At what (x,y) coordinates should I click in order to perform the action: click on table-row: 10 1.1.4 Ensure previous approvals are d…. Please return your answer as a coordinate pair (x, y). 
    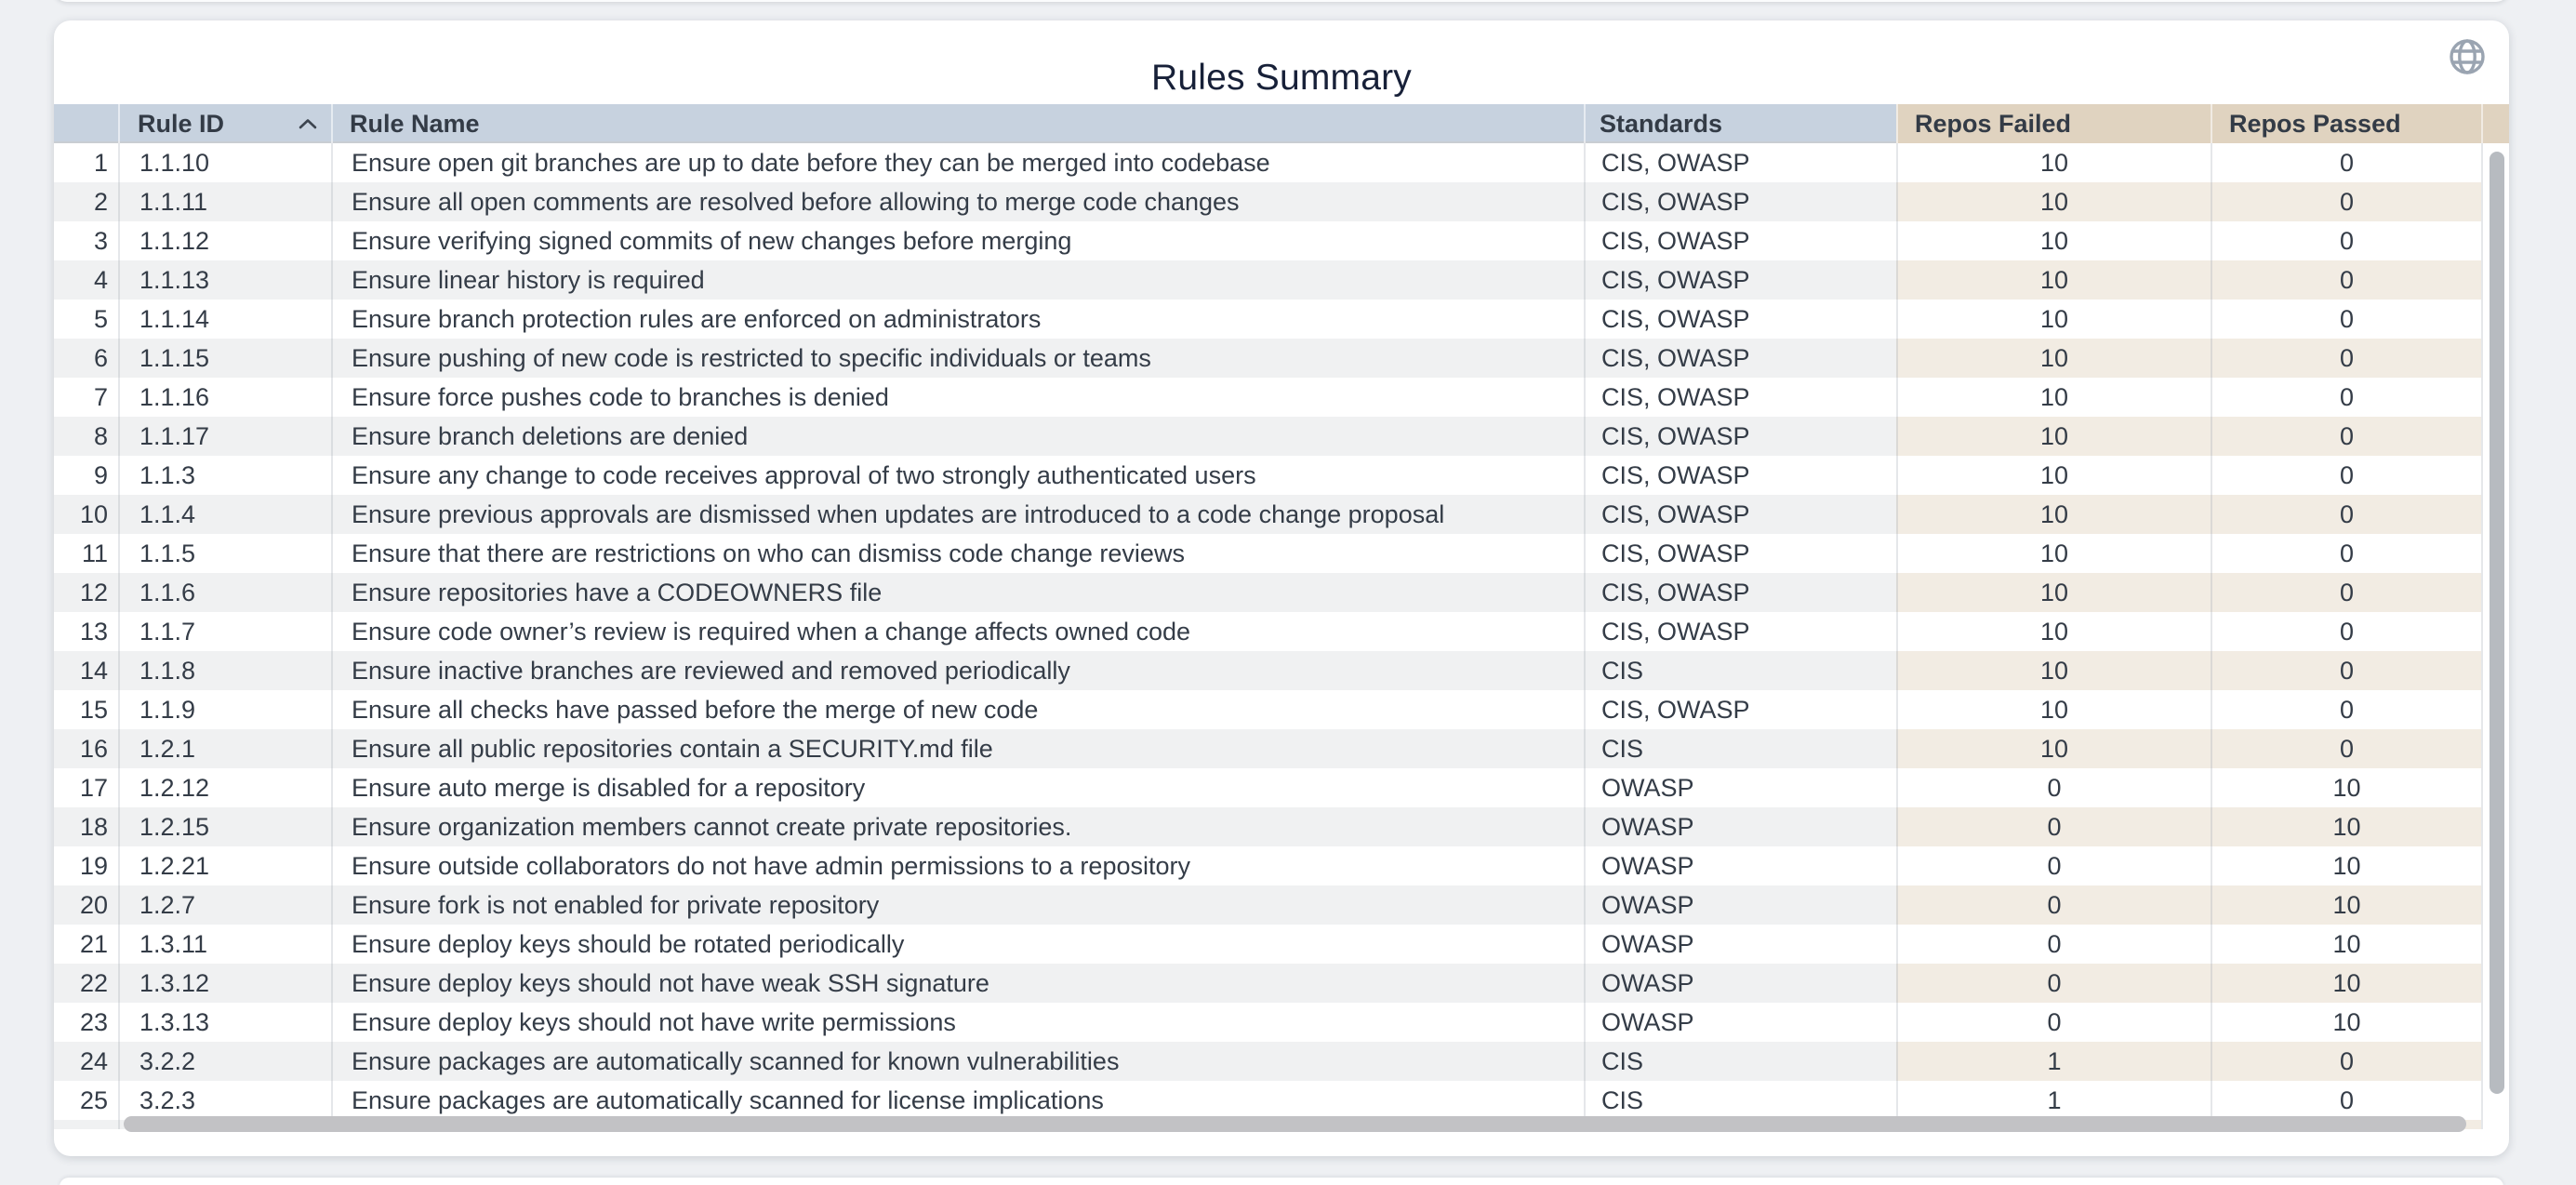
    Looking at the image, I should click on (1281, 514).